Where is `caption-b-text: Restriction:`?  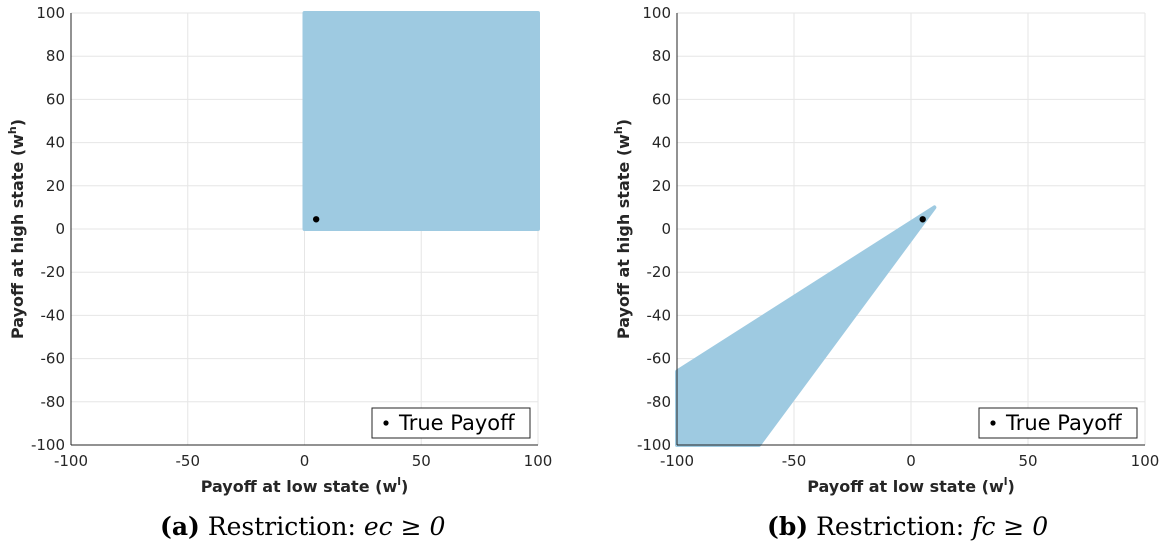
caption-b-text: Restriction: is located at coordinates (890, 526).